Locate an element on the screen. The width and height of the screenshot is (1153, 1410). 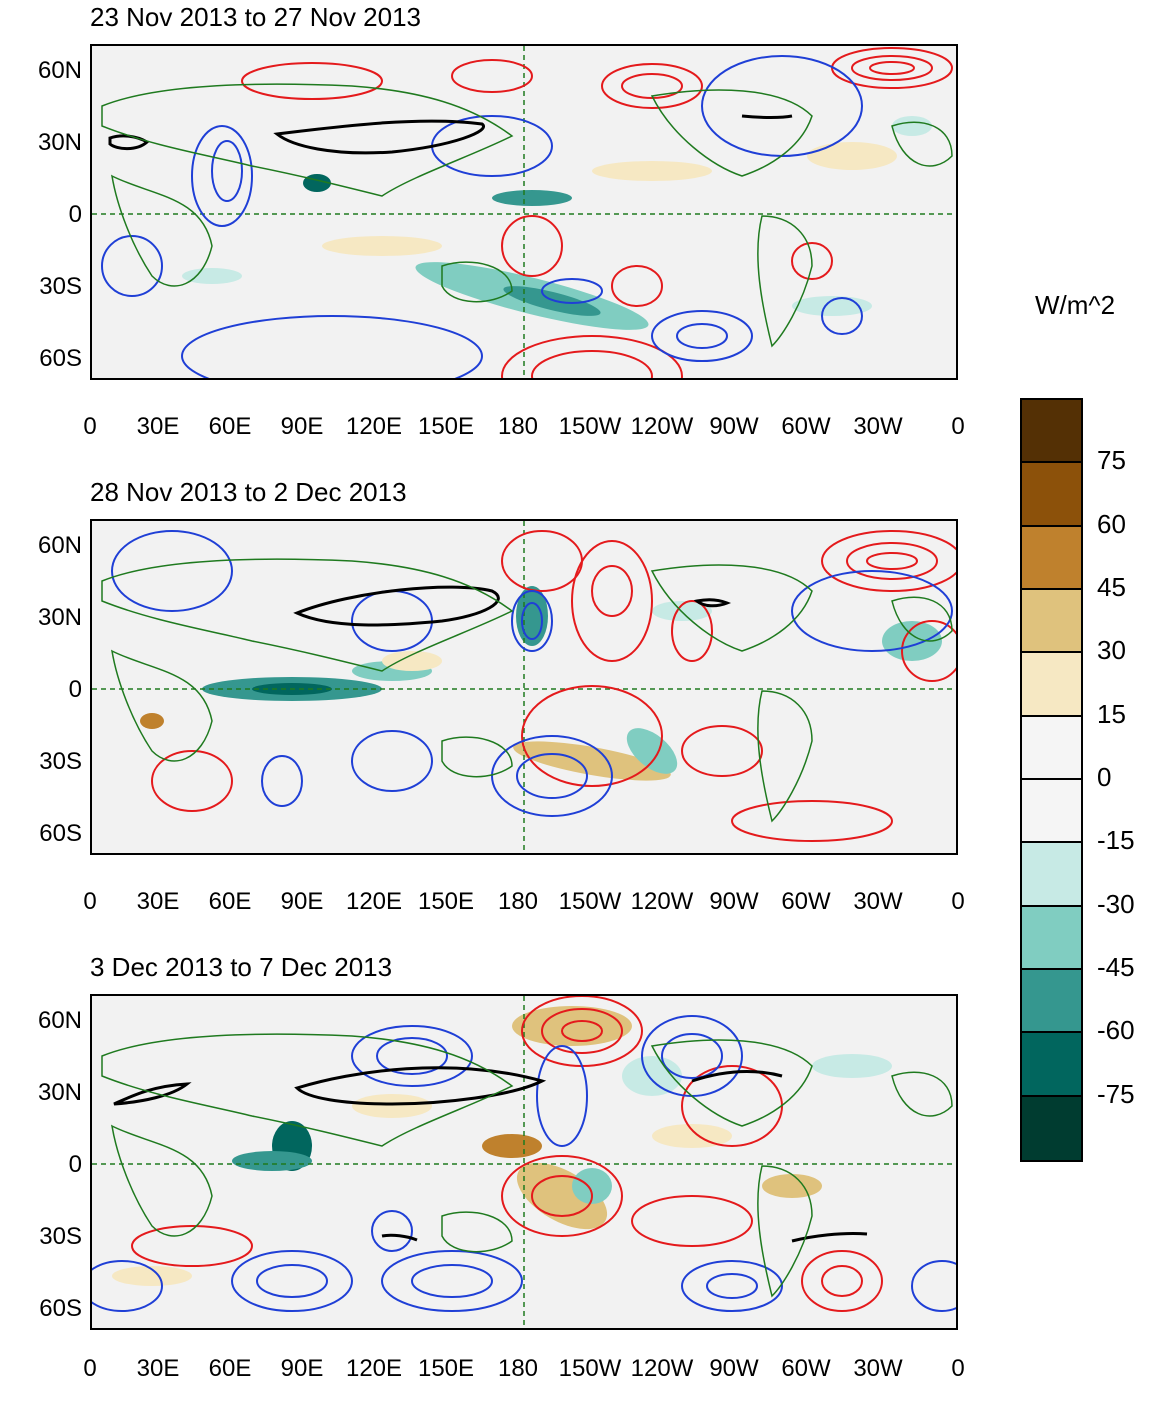
panel-title: 23 Nov 2013 to 27 Nov 2013 is located at coordinates (256, 17).